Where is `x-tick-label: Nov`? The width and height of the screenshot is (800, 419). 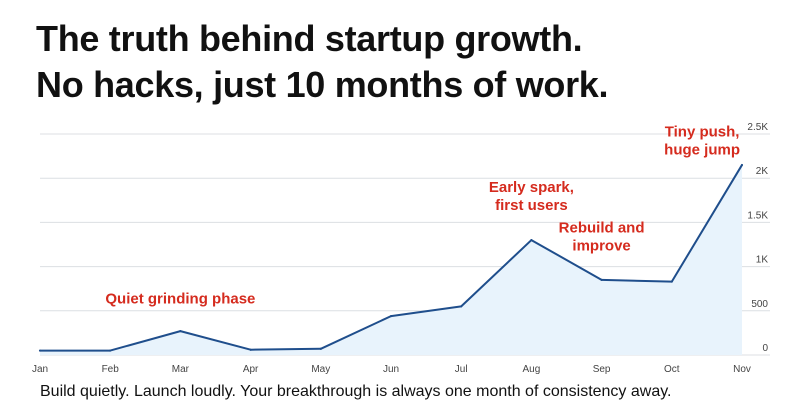 x-tick-label: Nov is located at coordinates (742, 369).